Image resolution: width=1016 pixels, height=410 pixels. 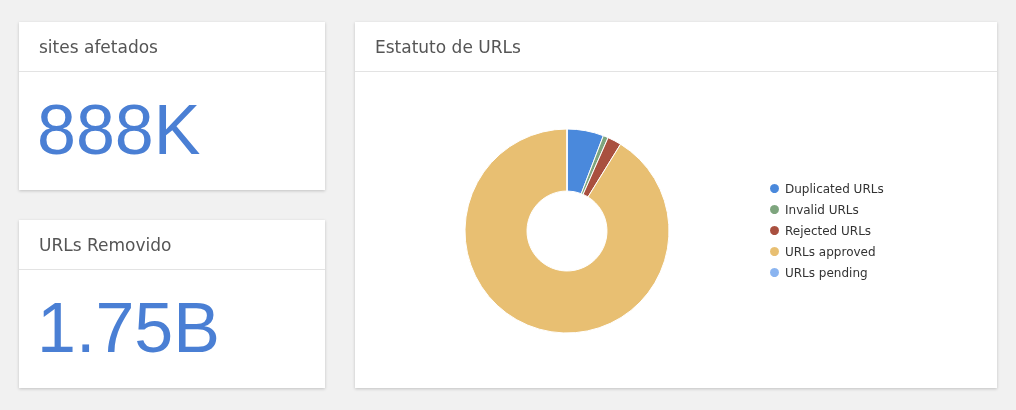 I want to click on text: 1.75B, so click(x=128, y=328).